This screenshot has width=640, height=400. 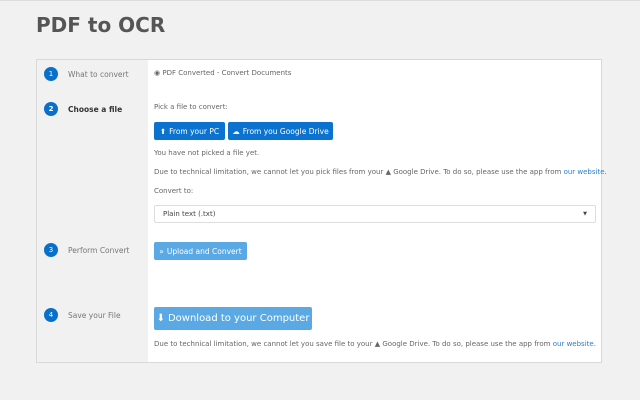 What do you see at coordinates (585, 214) in the screenshot?
I see `chevron-down-icon: ▼` at bounding box center [585, 214].